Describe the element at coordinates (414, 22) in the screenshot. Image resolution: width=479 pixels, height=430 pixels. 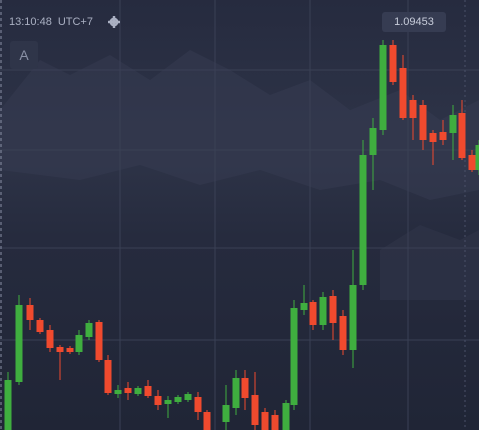
I see `price-label: 1.09453` at that location.